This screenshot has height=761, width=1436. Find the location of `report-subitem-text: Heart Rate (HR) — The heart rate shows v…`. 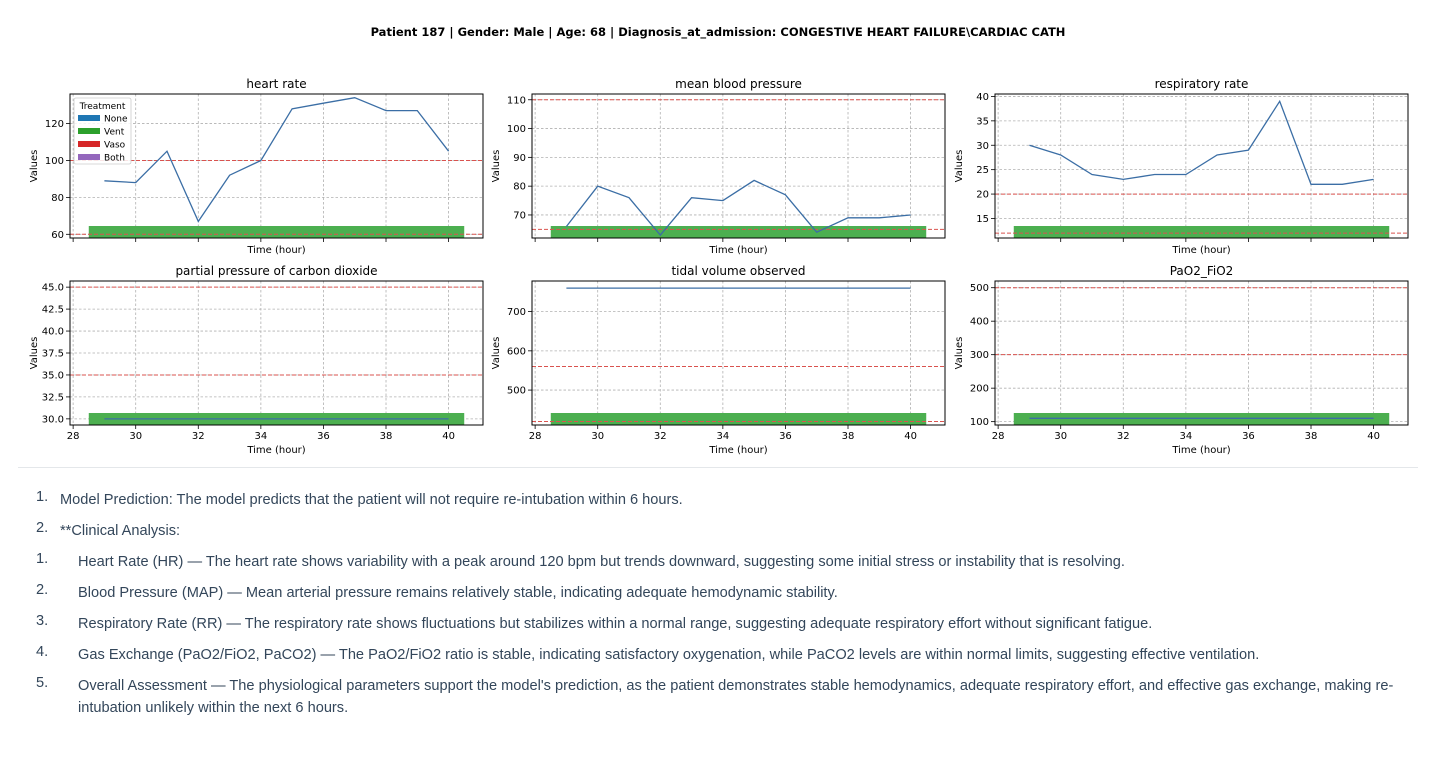

report-subitem-text: Heart Rate (HR) — The heart rate shows v… is located at coordinates (601, 562).